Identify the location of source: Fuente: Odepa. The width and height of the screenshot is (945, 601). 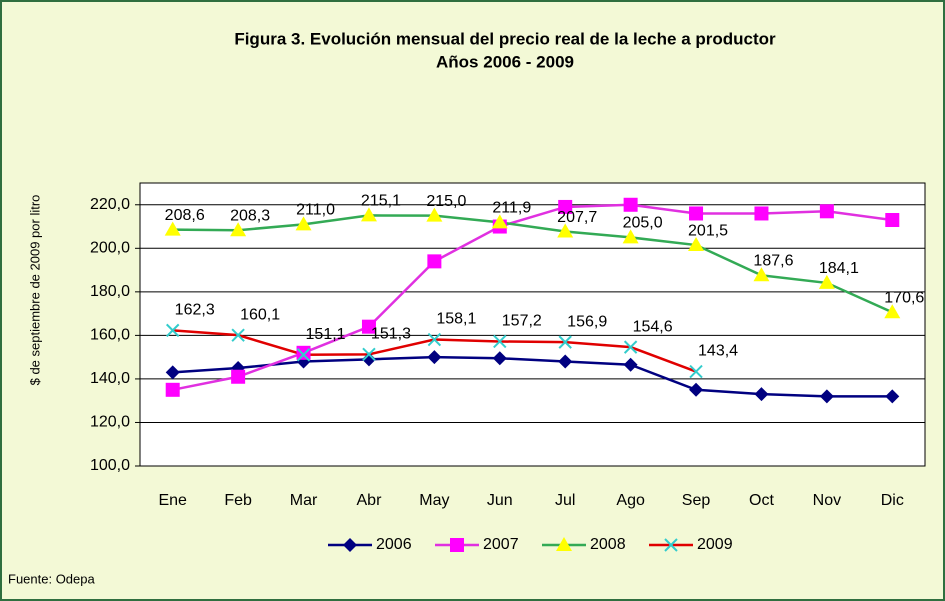
(51, 578).